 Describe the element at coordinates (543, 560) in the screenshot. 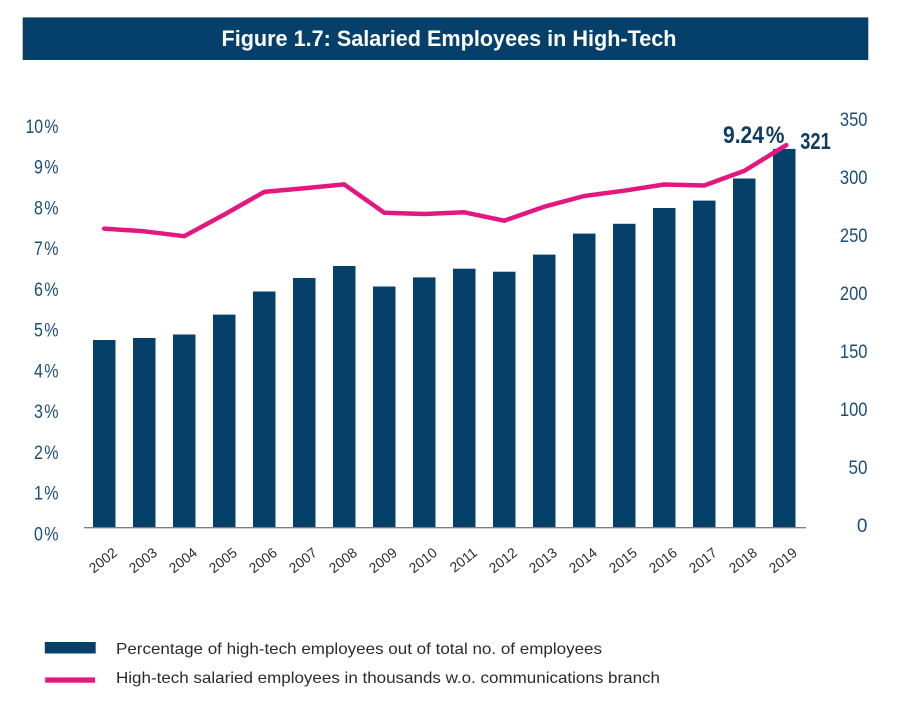

I see `svg-text: 2013` at that location.